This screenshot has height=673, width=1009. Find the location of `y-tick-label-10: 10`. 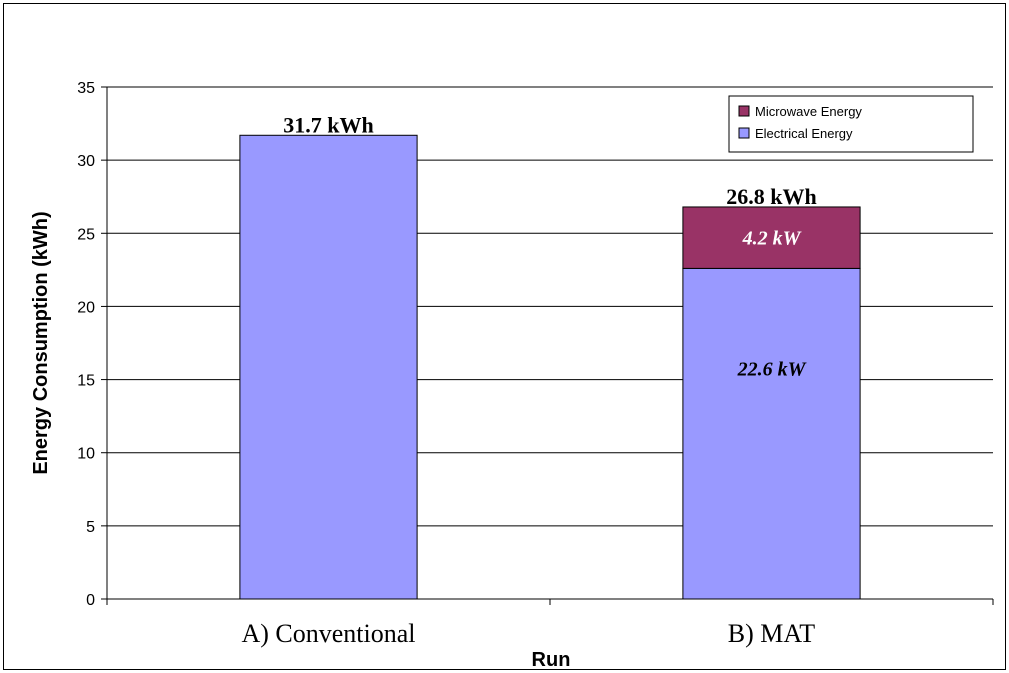

y-tick-label-10: 10 is located at coordinates (86, 454).